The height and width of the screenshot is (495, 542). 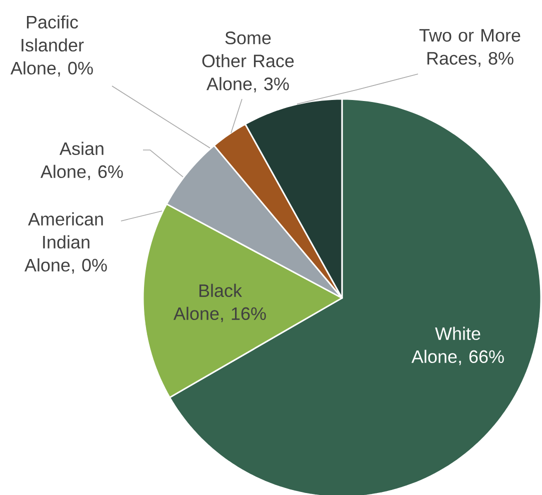 I want to click on slice-label: Two or More Races, 8%, so click(x=469, y=48).